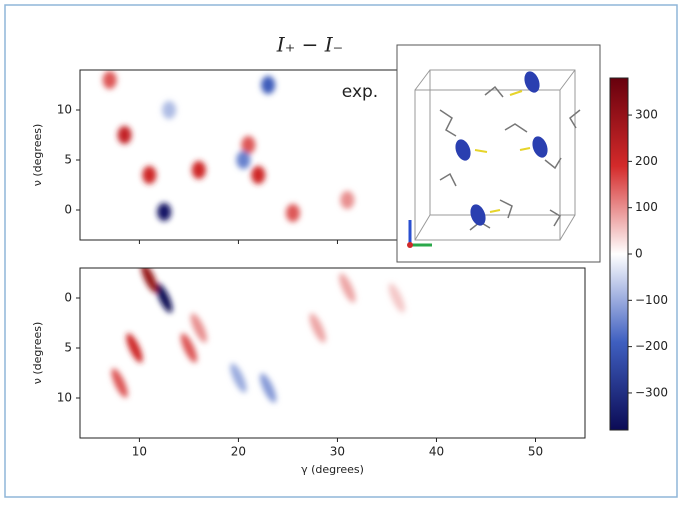 Image resolution: width=683 pixels, height=508 pixels. What do you see at coordinates (646, 161) in the screenshot?
I see `colorbar-tick-label: 200` at bounding box center [646, 161].